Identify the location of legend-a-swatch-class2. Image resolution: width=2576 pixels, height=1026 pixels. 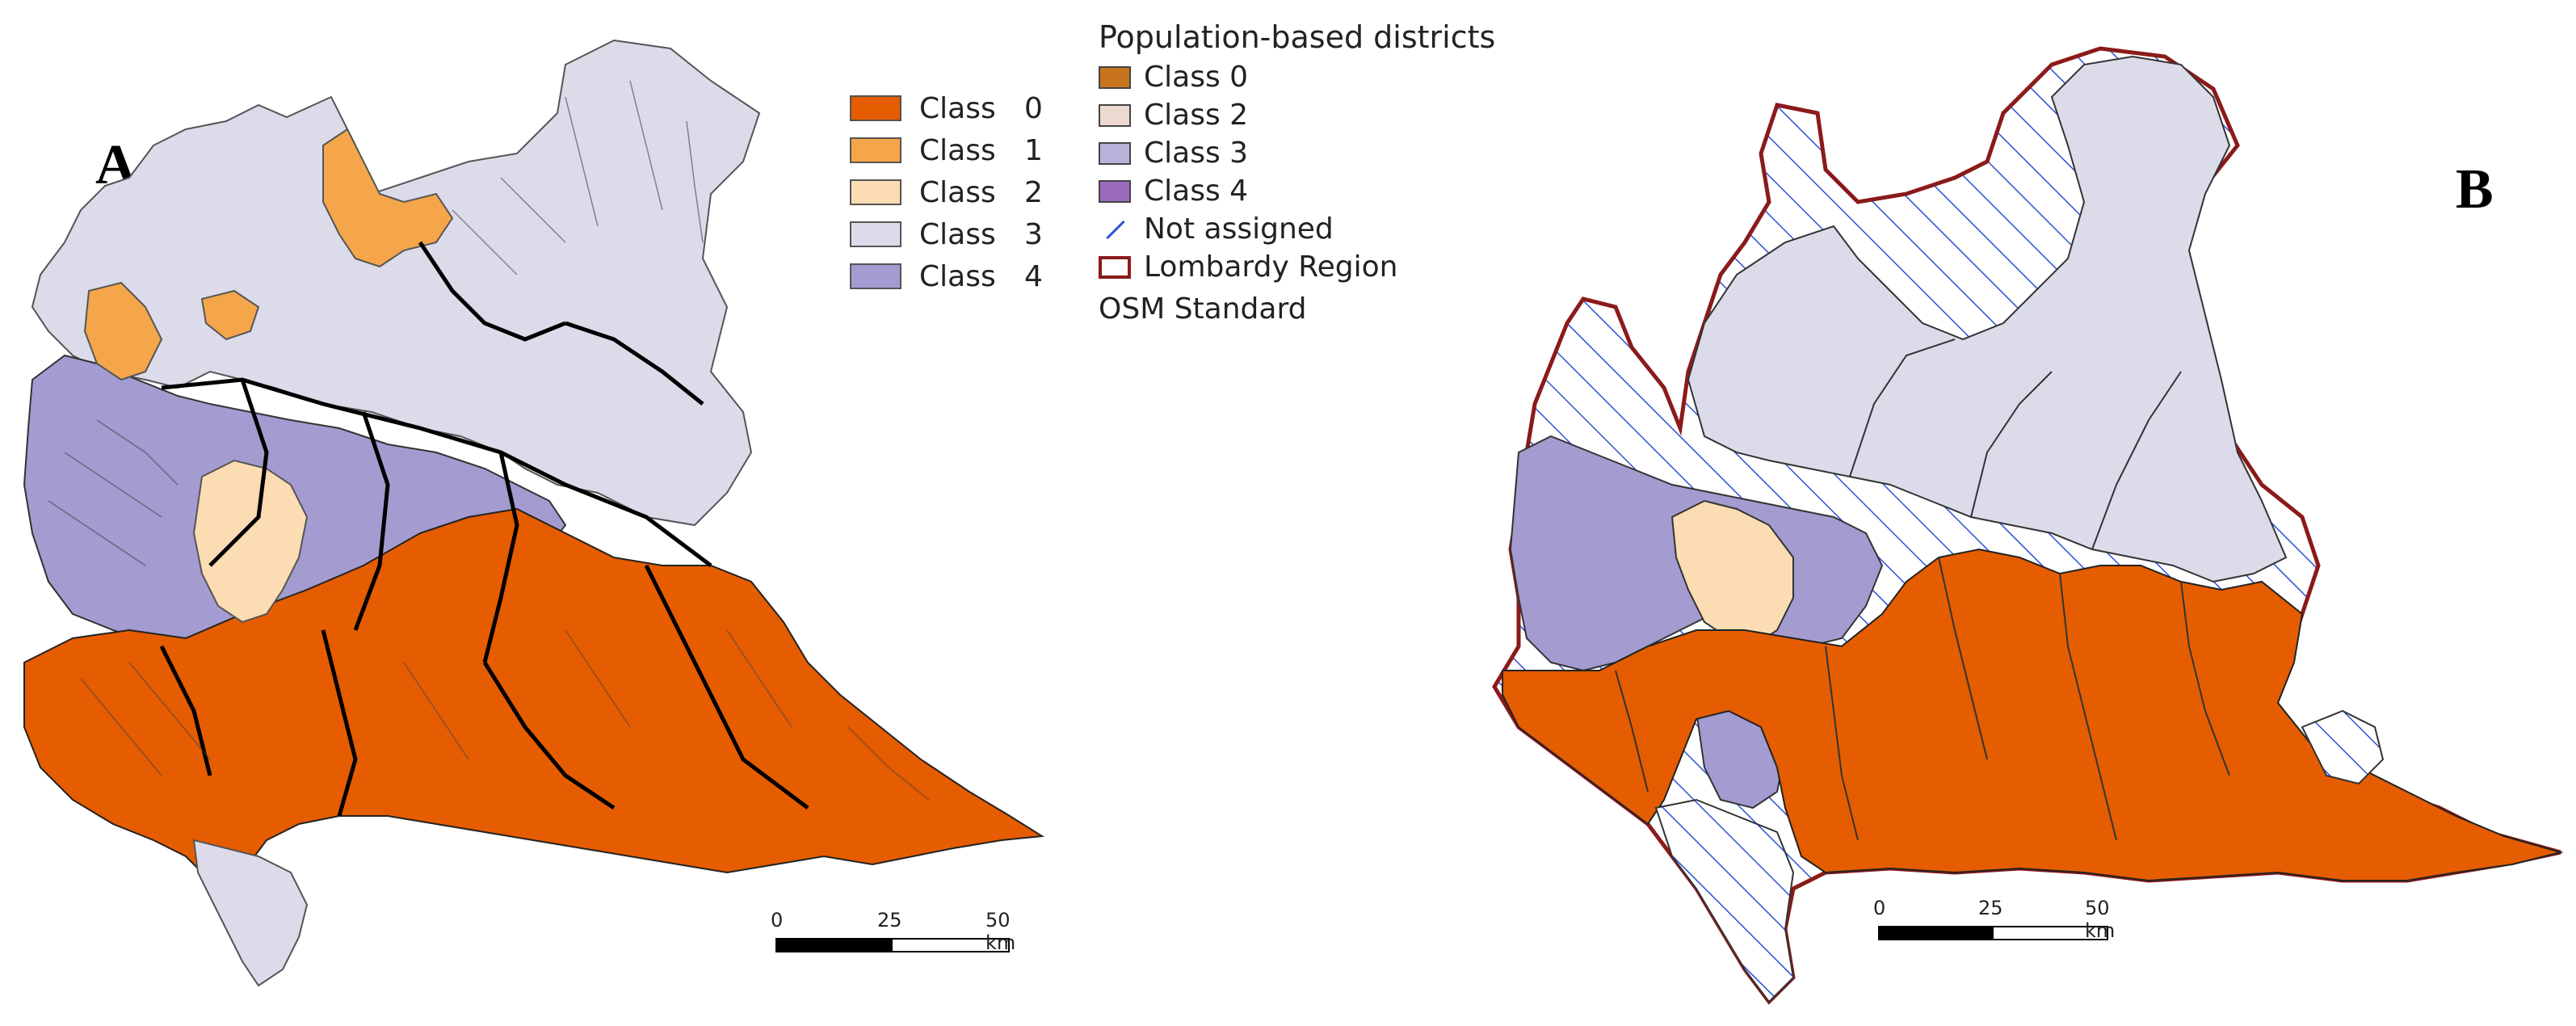
(876, 192).